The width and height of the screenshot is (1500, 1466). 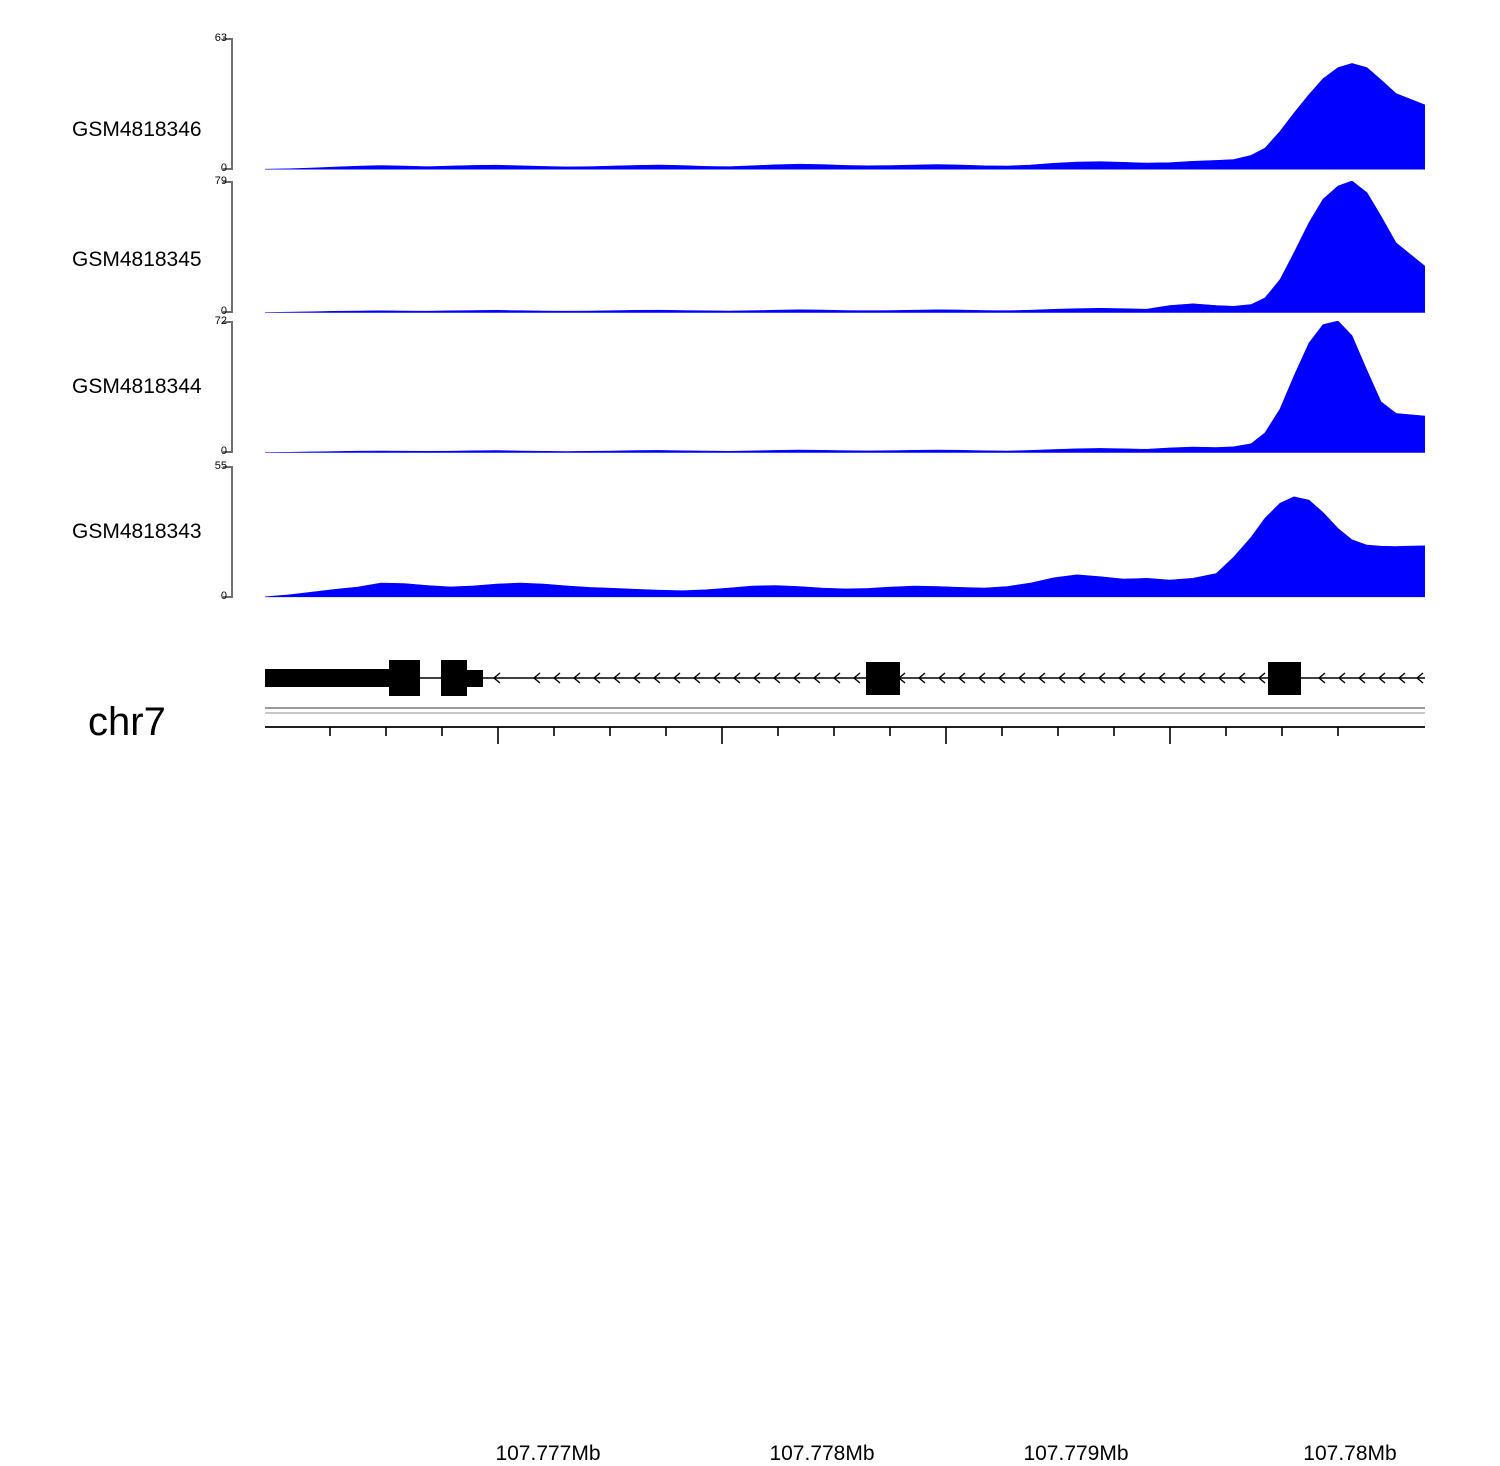 I want to click on coverage-track-1: GSM4818346 63 0, so click(x=750, y=102).